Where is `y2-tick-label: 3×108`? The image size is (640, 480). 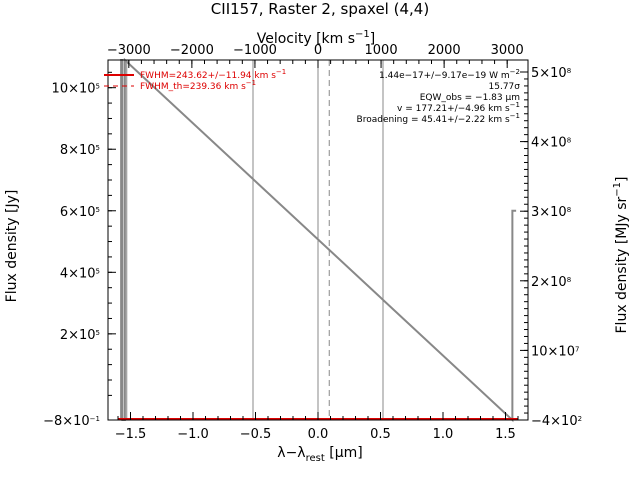
y2-tick-label: 3×108 is located at coordinates (551, 212).